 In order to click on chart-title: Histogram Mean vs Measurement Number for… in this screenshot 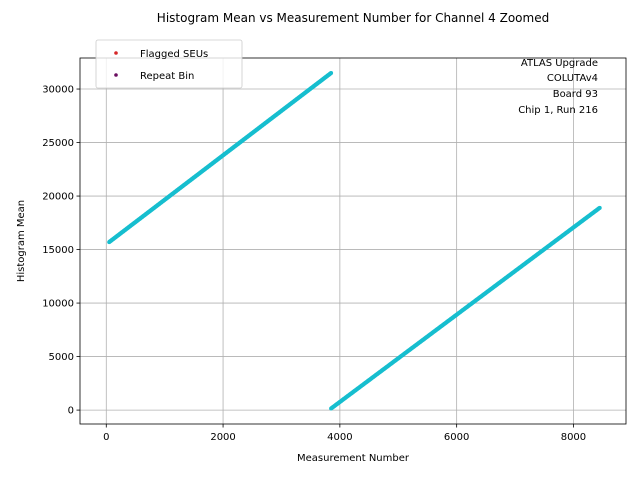, I will do `click(353, 18)`.